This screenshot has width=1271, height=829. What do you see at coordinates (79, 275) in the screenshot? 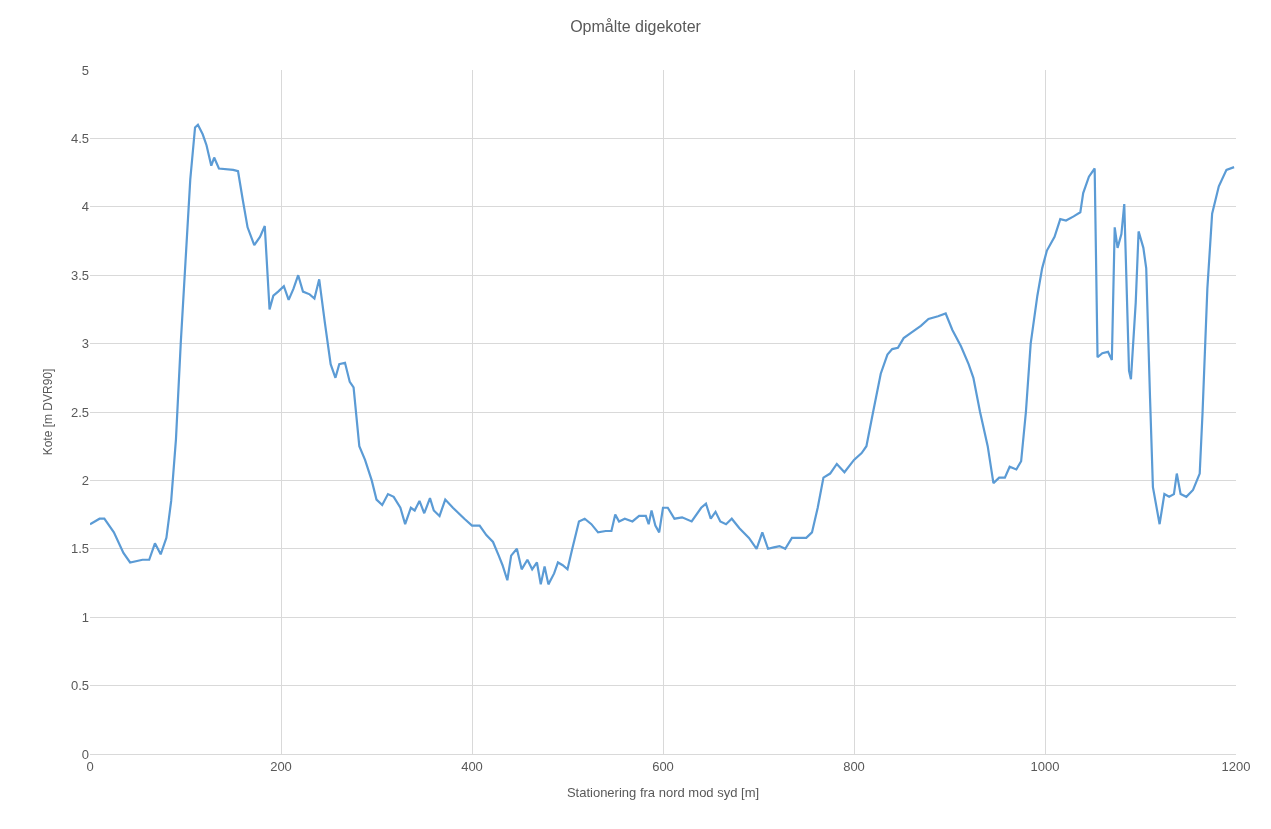
I see `y-tick-label: 3.5` at bounding box center [79, 275].